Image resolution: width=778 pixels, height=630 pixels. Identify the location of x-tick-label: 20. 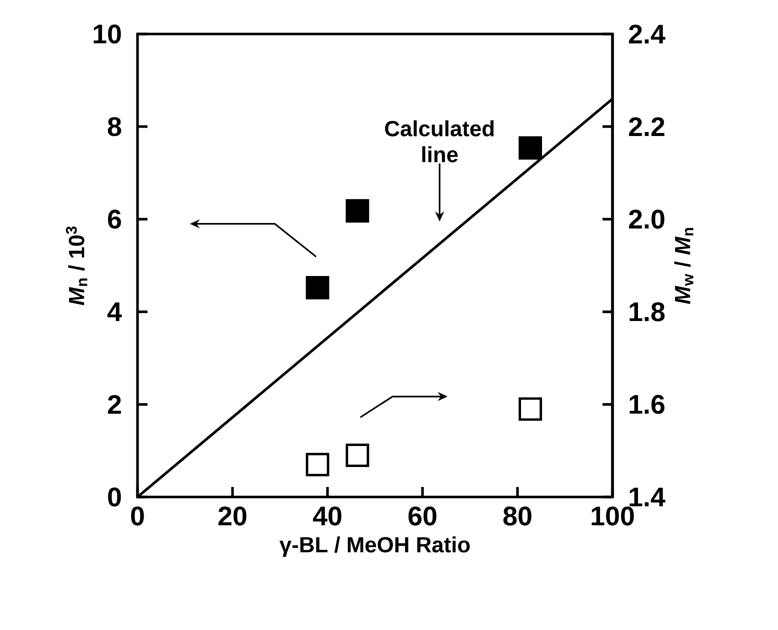
(232, 516).